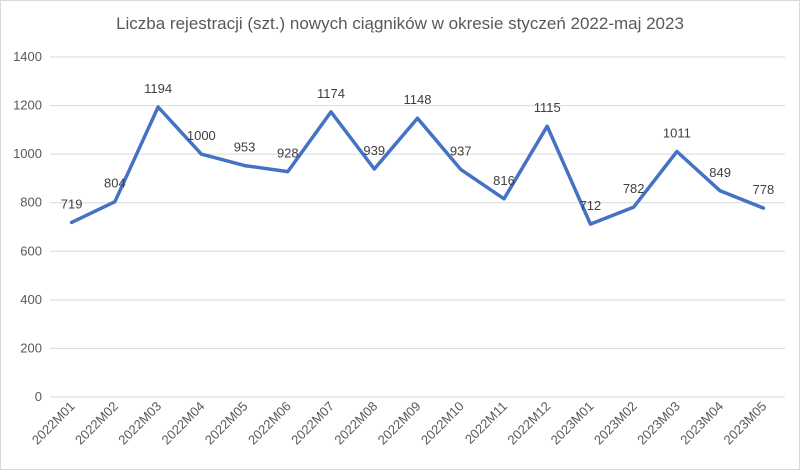 Image resolution: width=800 pixels, height=470 pixels. Describe the element at coordinates (182, 423) in the screenshot. I see `x-tick-label: 2022M04` at that location.